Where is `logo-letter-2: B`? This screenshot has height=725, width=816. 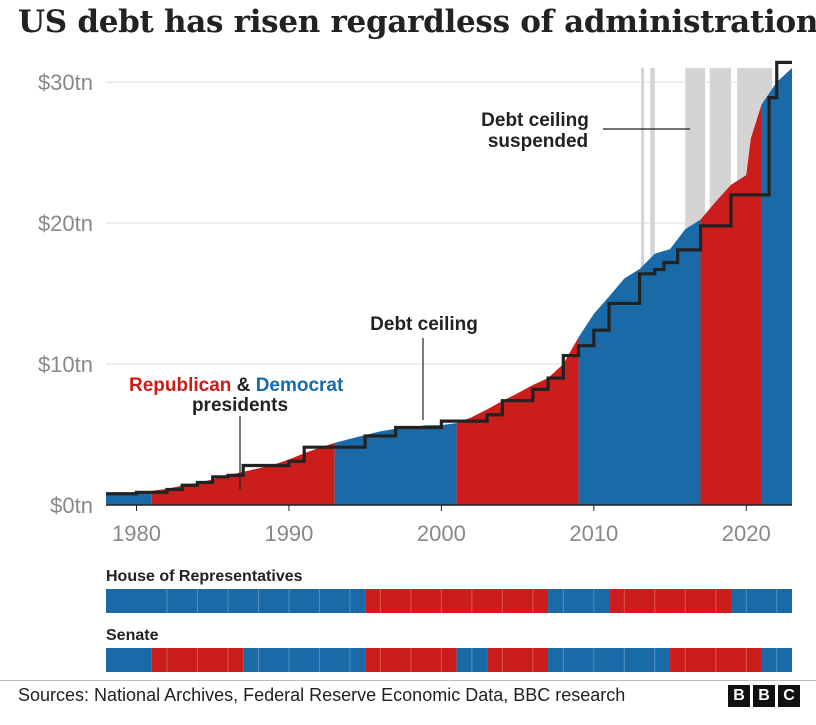 logo-letter-2: B is located at coordinates (764, 696).